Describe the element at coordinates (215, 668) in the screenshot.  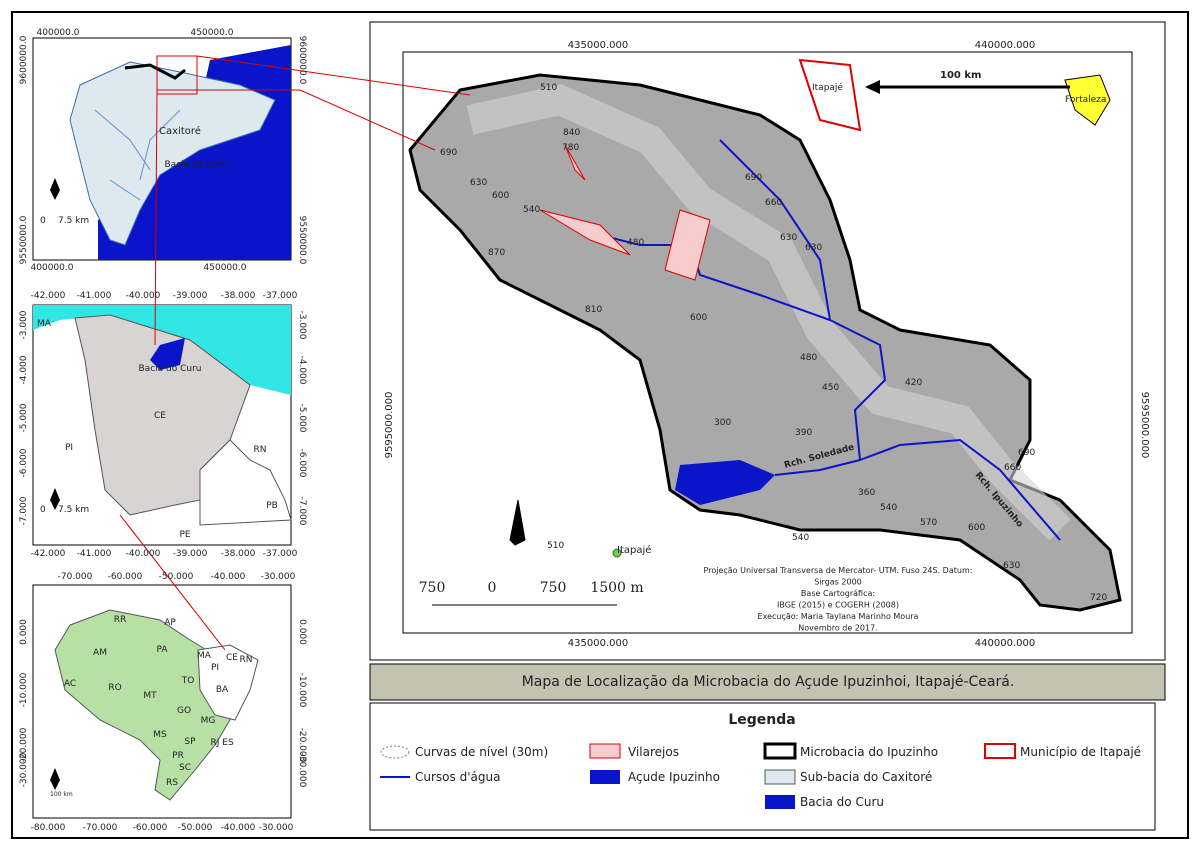
I see `state-label: PI` at that location.